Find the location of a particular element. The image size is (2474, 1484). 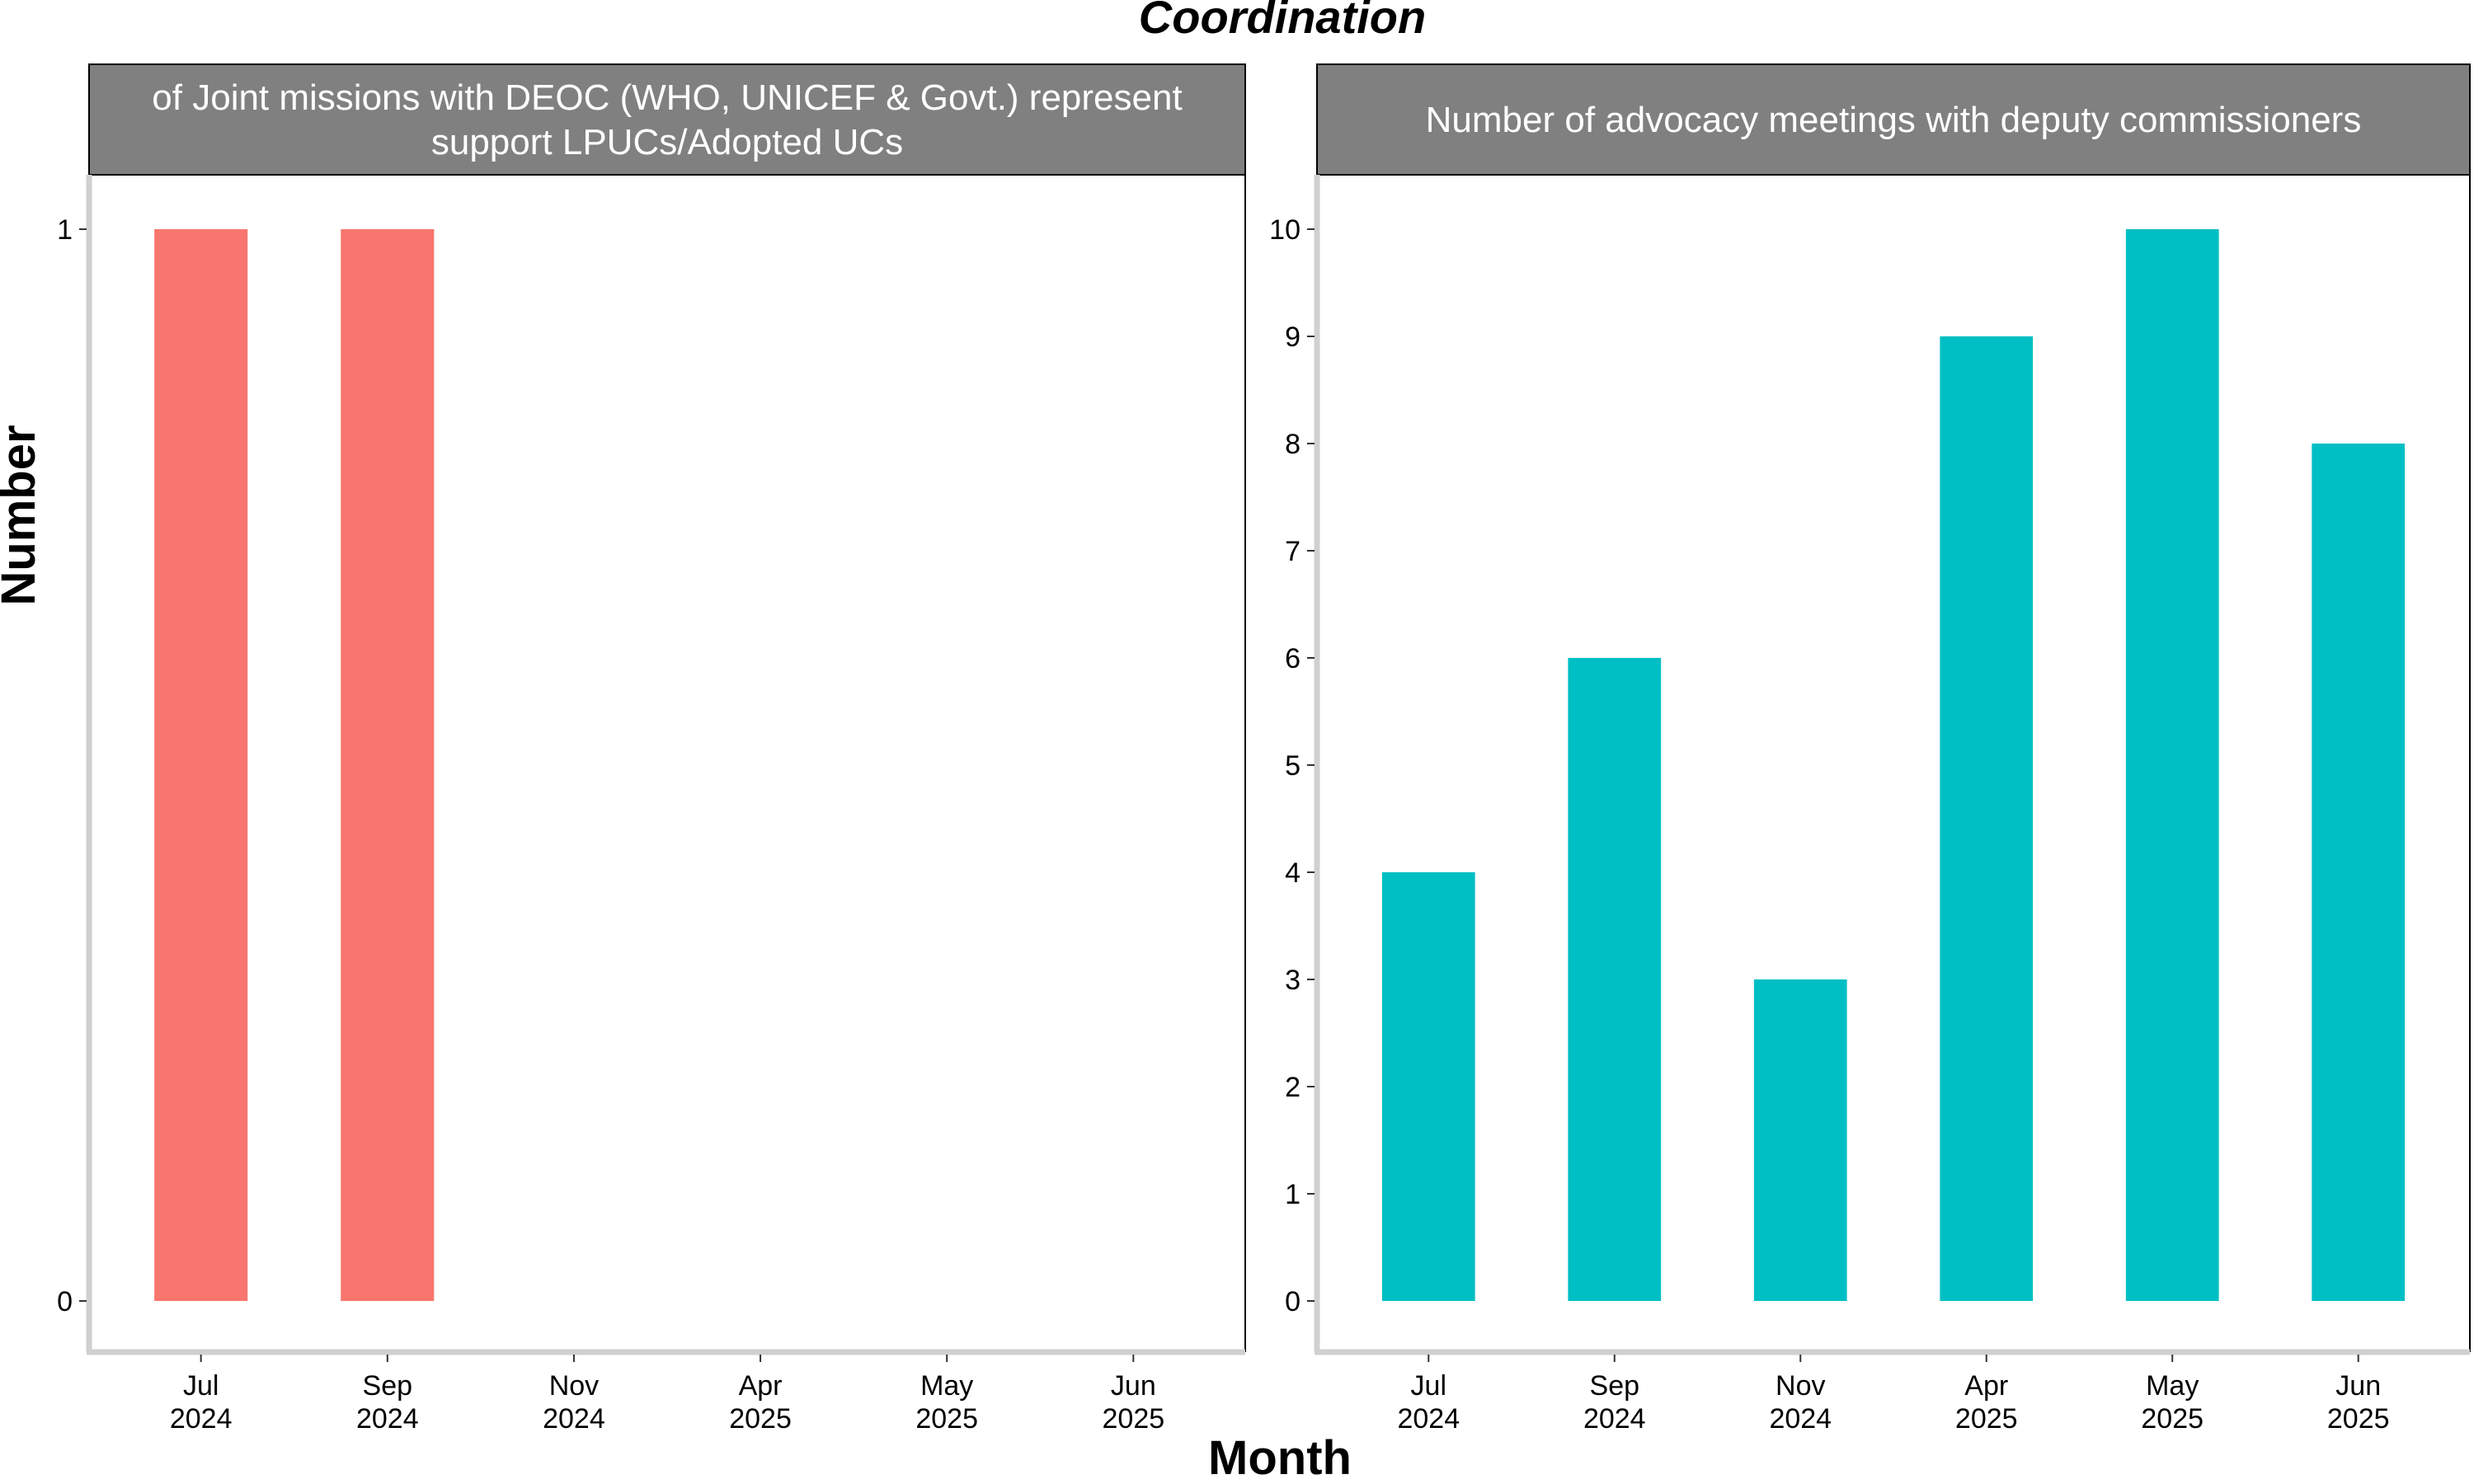

chart-title: Coordination is located at coordinates (1282, 21).